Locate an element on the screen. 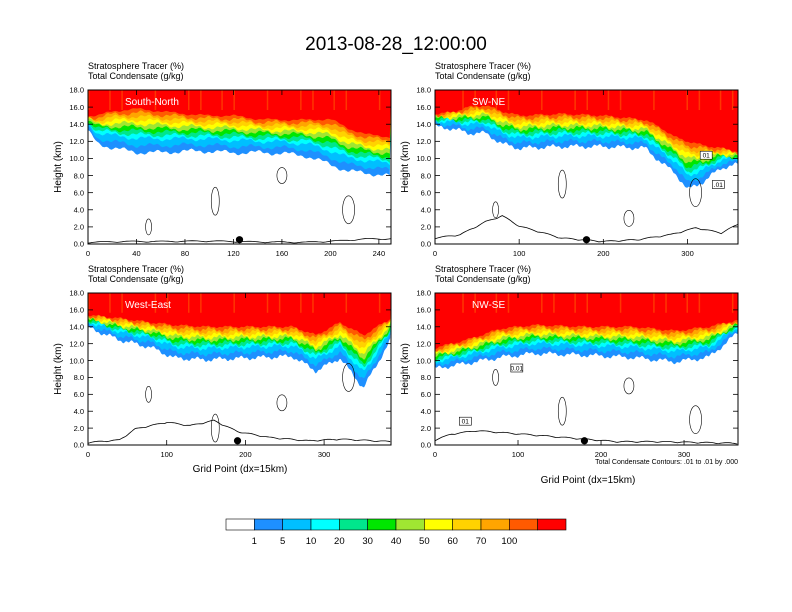 Image resolution: width=792 pixels, height=612 pixels. contour-label: .01 is located at coordinates (718, 185).